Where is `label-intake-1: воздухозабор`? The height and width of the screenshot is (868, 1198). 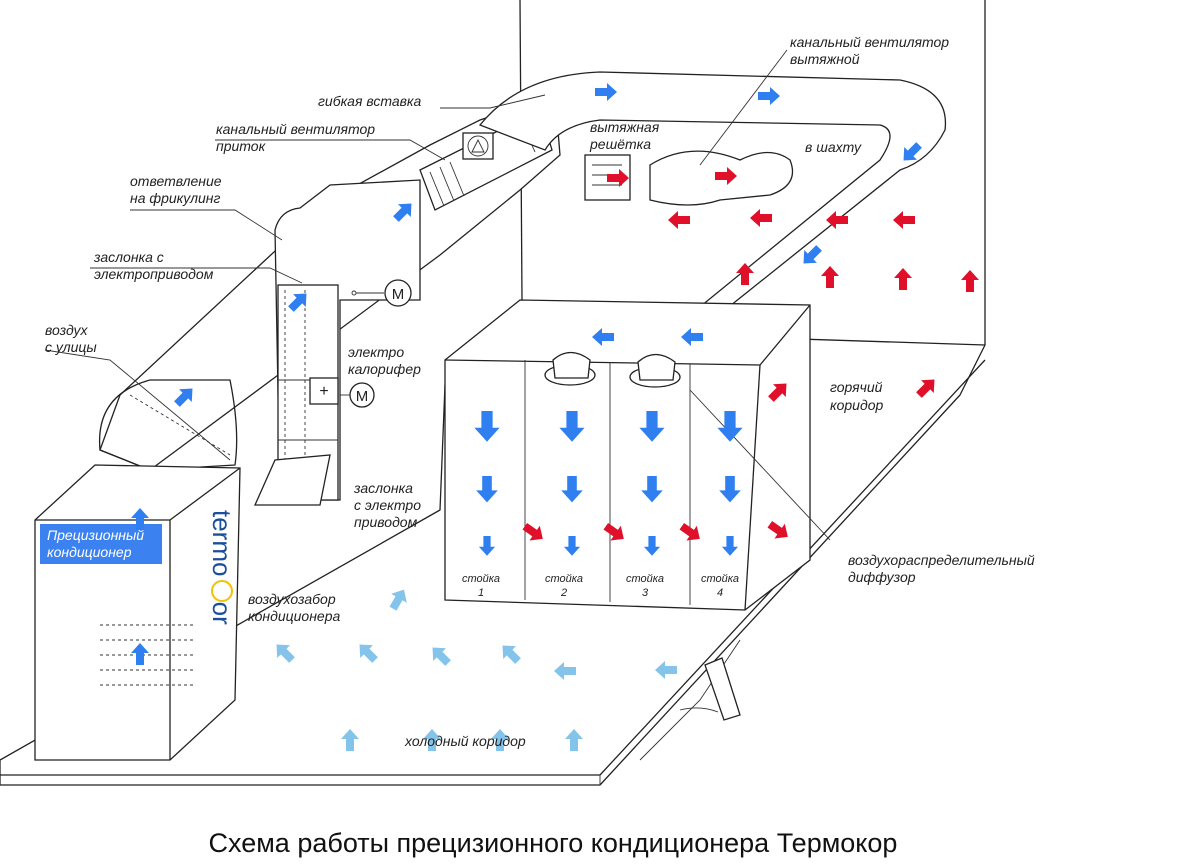
label-intake-1: воздухозабор is located at coordinates (292, 599).